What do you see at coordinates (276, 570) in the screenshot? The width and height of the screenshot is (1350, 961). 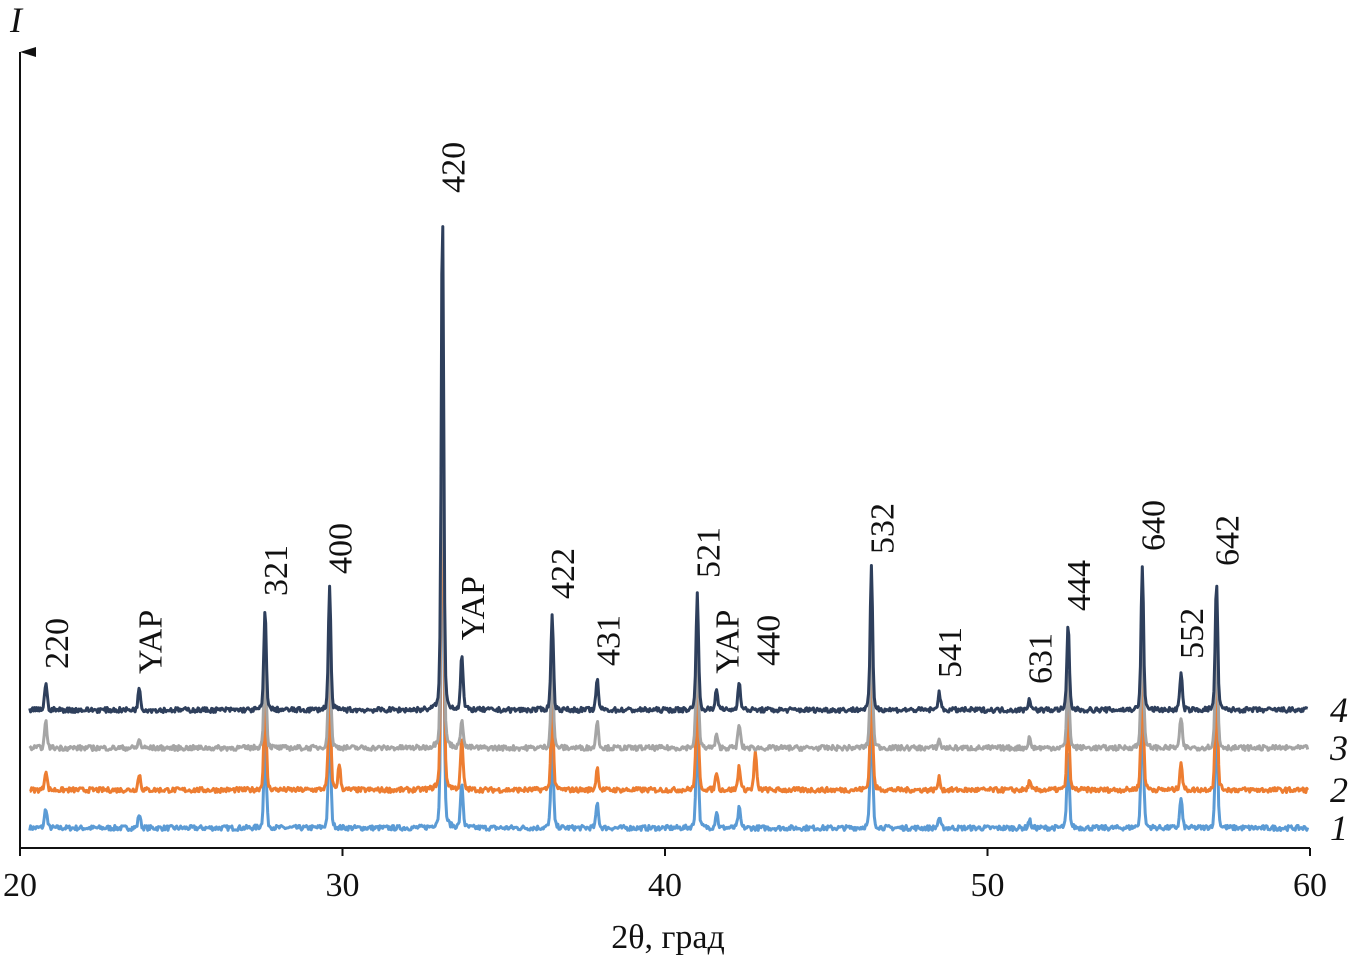 I see `peak-label: 321` at bounding box center [276, 570].